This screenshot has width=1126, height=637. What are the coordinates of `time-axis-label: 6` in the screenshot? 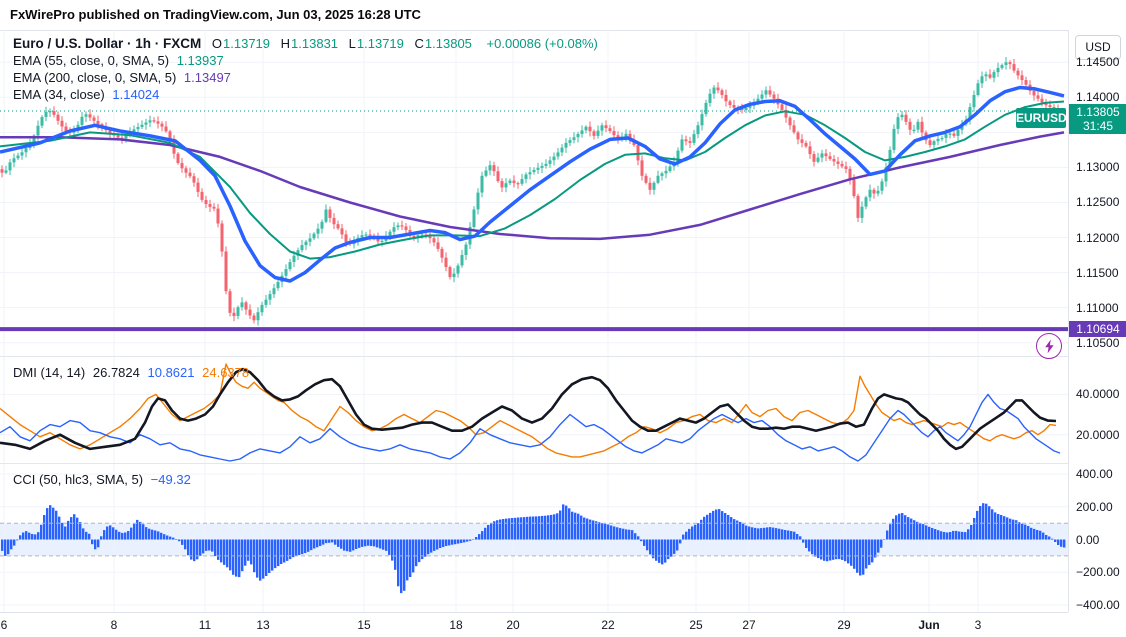 It's located at (4, 625).